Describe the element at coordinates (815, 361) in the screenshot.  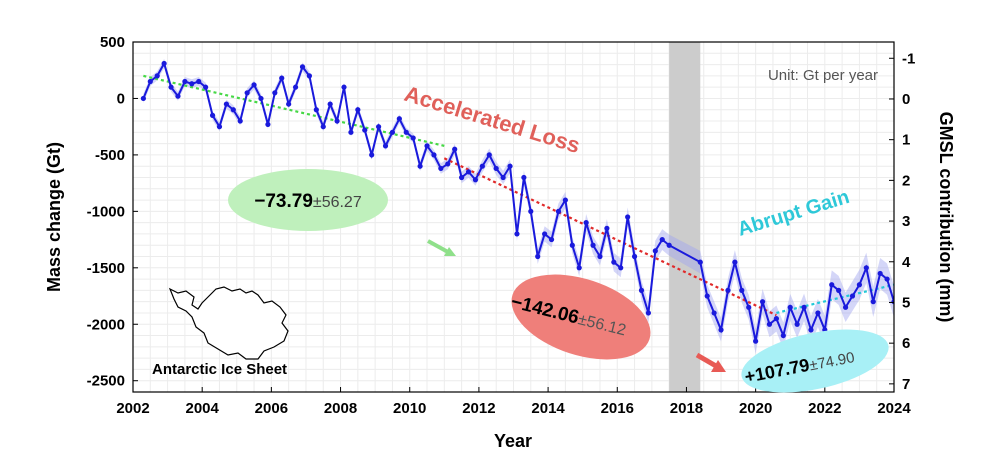
I see `rate-bubble-late-shape` at that location.